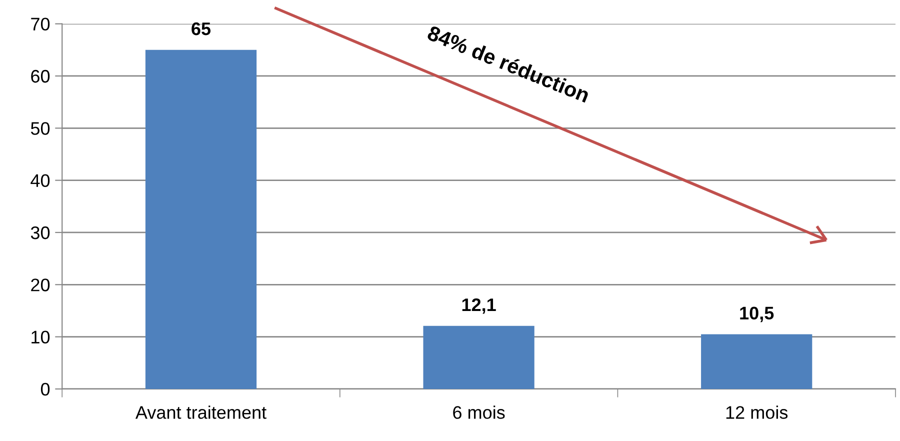 This screenshot has width=900, height=441. Describe the element at coordinates (40, 233) in the screenshot. I see `y-tick-label: 30` at that location.